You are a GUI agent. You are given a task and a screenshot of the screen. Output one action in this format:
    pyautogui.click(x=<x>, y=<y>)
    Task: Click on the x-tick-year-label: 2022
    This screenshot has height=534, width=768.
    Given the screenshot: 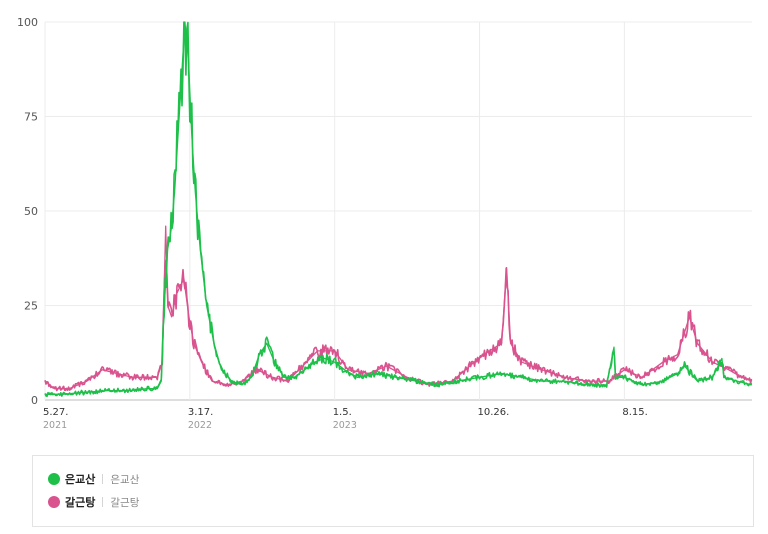 What is the action you would take?
    pyautogui.click(x=200, y=425)
    